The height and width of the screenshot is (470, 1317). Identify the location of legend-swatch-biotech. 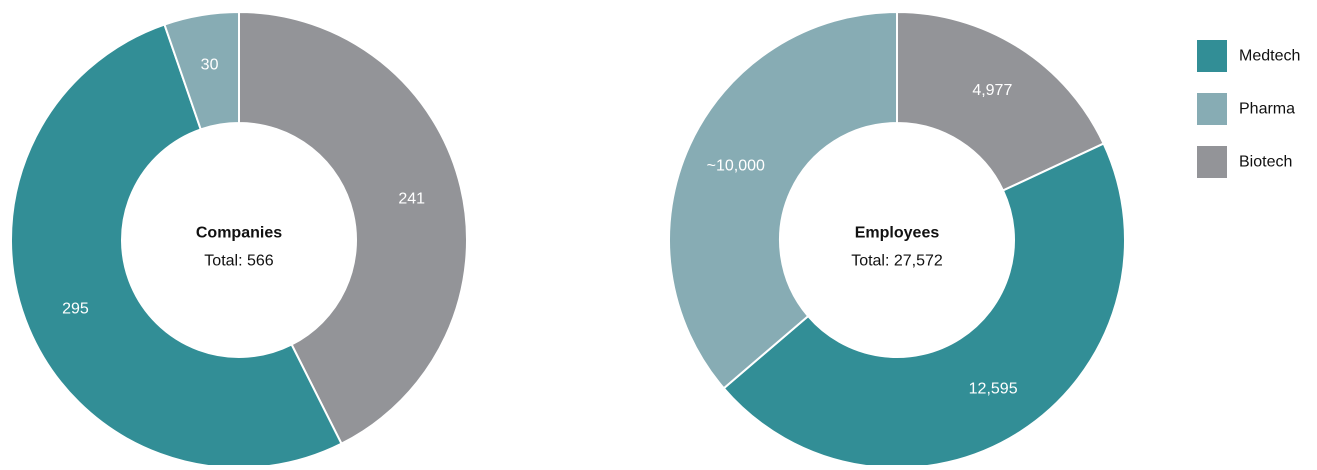
(1212, 162).